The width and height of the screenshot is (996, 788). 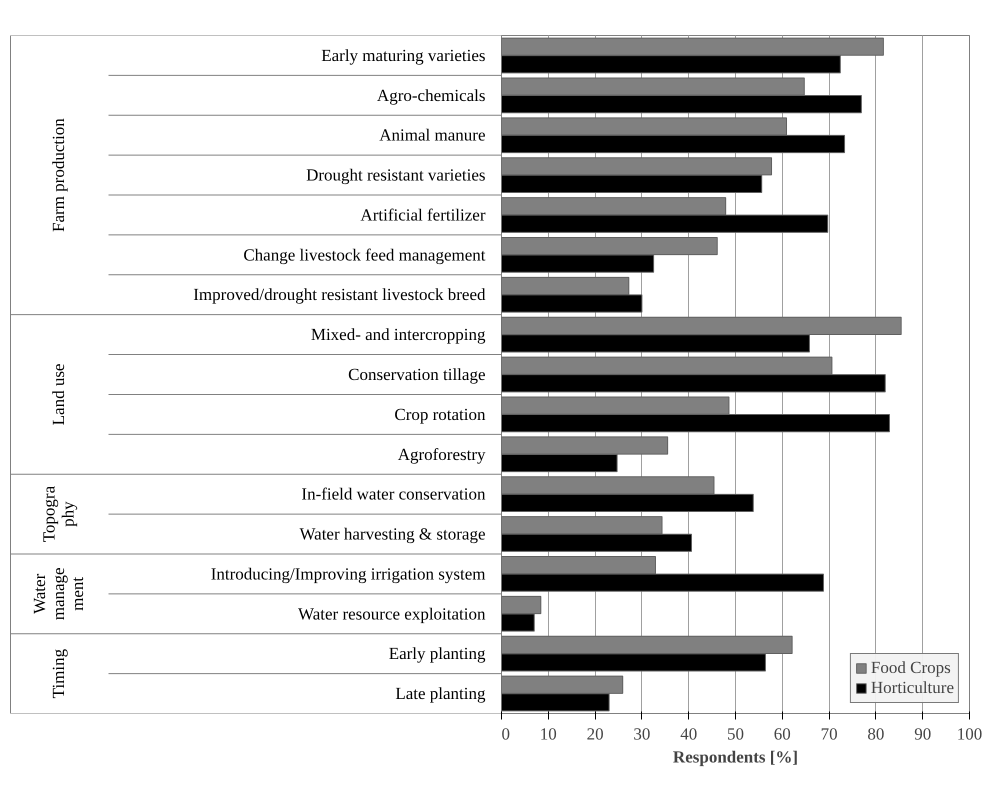 What do you see at coordinates (58, 395) in the screenshot?
I see `text: Land use` at bounding box center [58, 395].